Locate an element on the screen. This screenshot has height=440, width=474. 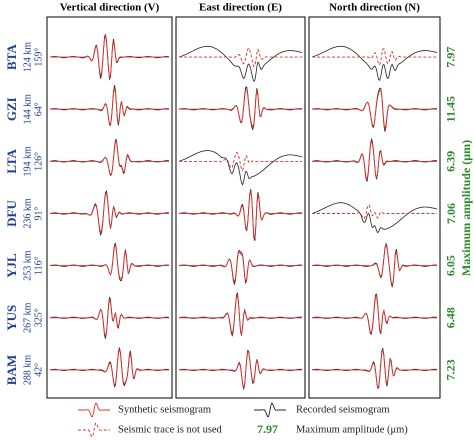
max-amplitude: 6.39 is located at coordinates (451, 161).